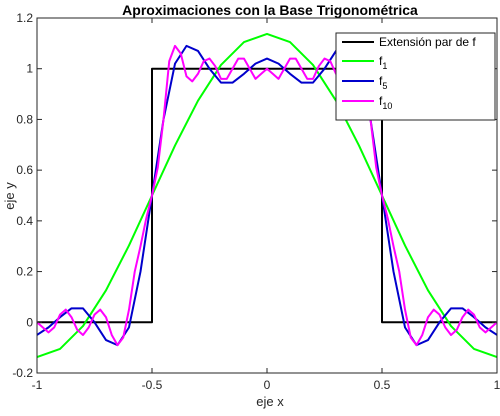  What do you see at coordinates (427, 42) in the screenshot?
I see `legend-label-1: Extensión par de f` at bounding box center [427, 42].